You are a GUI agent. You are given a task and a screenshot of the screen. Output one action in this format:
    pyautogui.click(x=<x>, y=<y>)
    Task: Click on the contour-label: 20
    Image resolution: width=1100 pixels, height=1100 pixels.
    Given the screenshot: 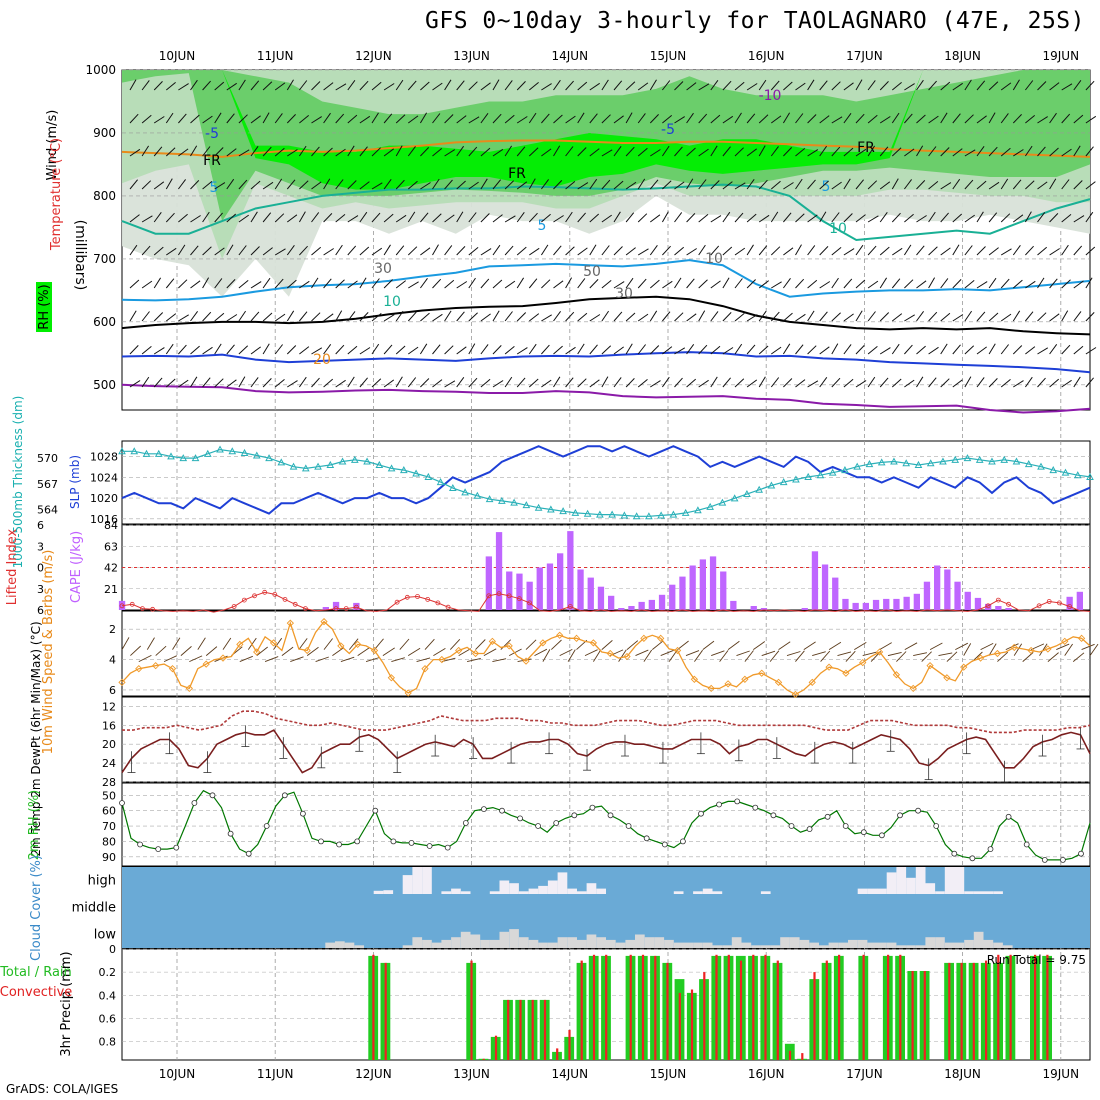 What is the action you would take?
    pyautogui.click(x=322, y=360)
    